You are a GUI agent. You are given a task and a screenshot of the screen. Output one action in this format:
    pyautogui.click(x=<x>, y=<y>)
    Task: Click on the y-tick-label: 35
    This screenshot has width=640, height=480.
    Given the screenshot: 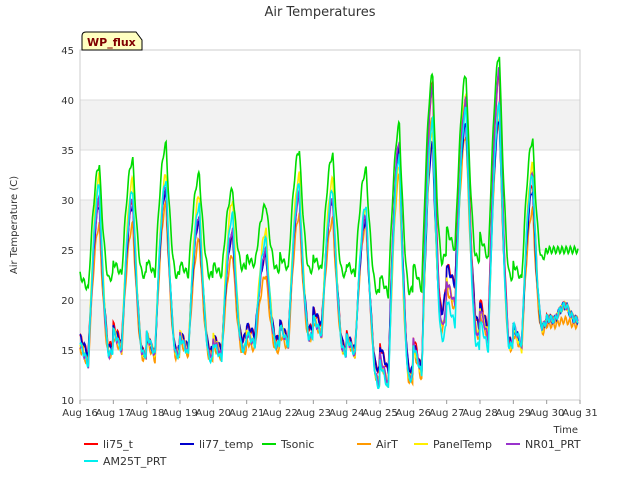 What is the action you would take?
    pyautogui.click(x=67, y=151)
    